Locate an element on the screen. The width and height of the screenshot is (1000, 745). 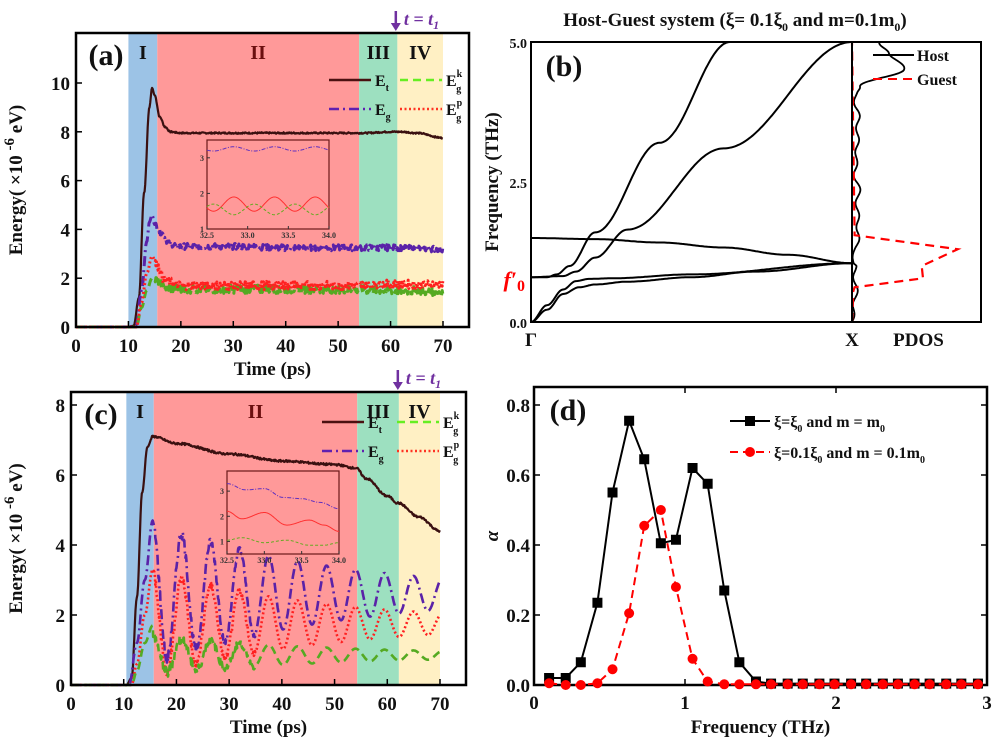
legend-part: and m = 0.1m is located at coordinates (871, 453).